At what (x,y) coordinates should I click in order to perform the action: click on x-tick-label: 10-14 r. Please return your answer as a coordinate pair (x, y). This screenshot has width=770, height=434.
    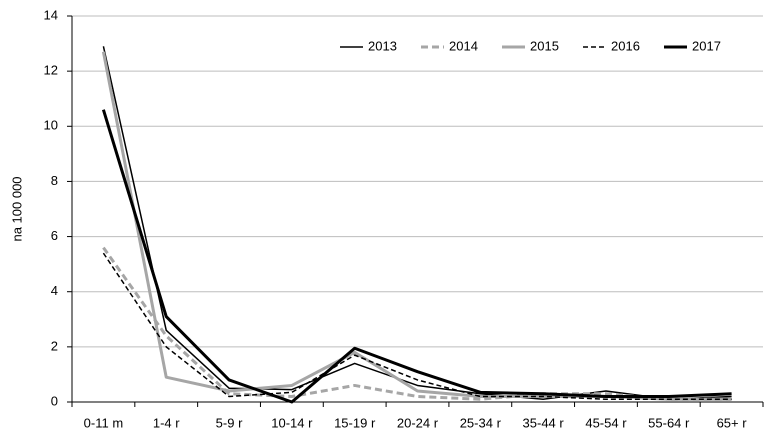
    Looking at the image, I should click on (292, 422).